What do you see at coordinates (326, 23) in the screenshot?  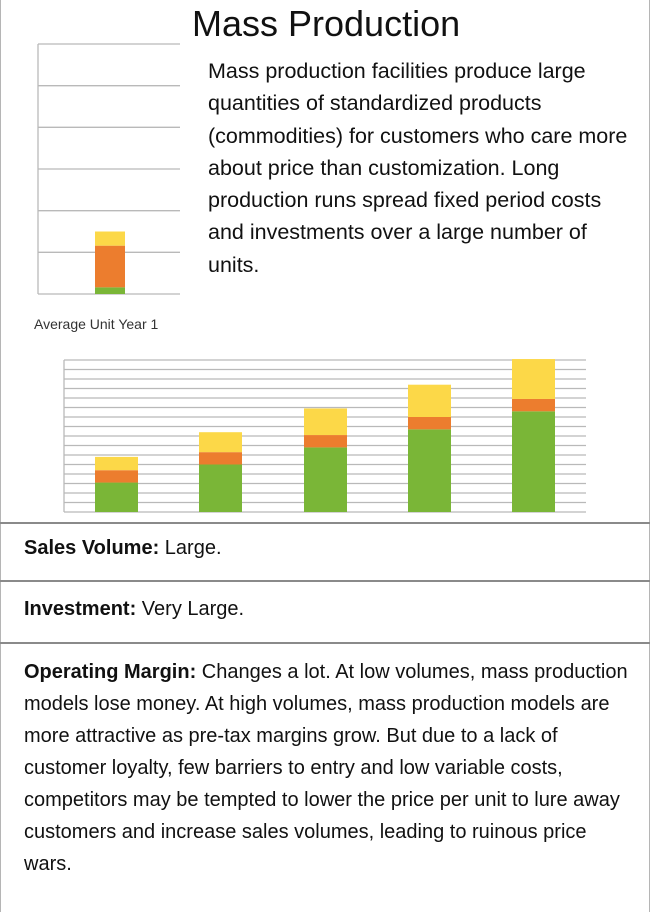 I see `page-title: Mass Production` at bounding box center [326, 23].